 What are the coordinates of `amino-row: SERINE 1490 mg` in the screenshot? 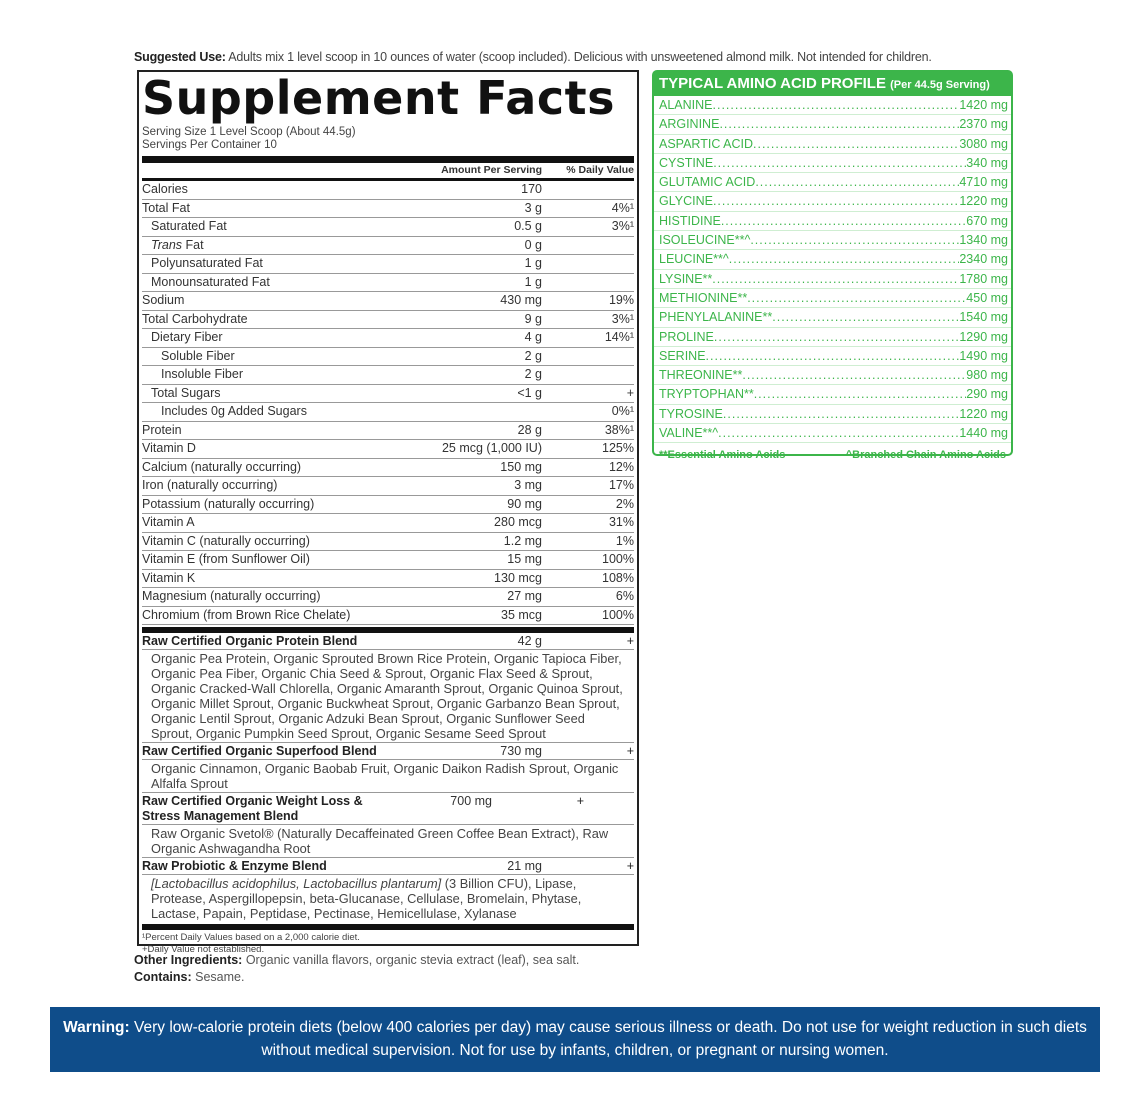 It's located at (832, 357).